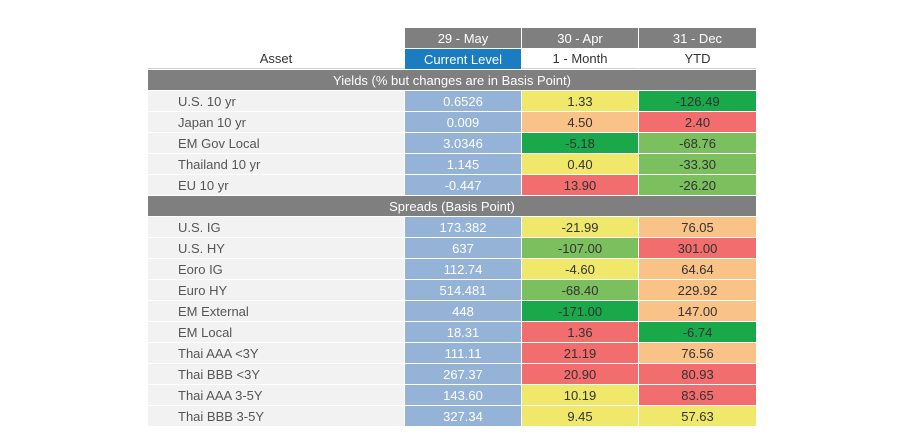 The width and height of the screenshot is (904, 444). I want to click on current-level-cell: 0.6526, so click(463, 101).